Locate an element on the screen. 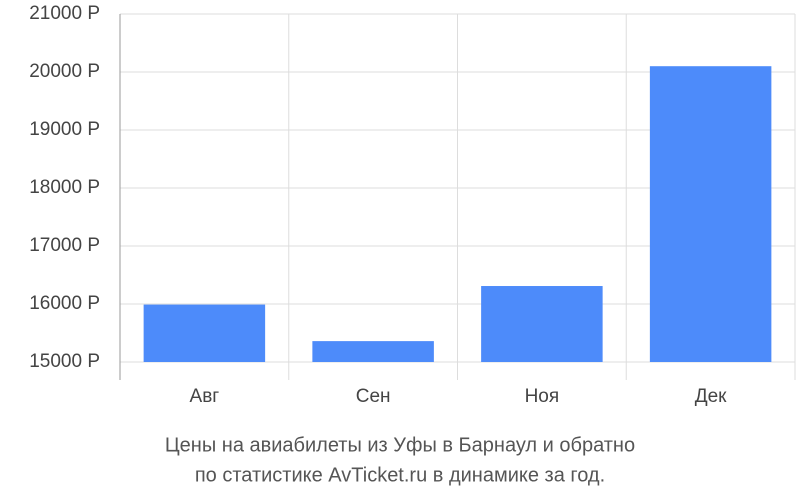 The width and height of the screenshot is (800, 500). x-tick-label: Дек is located at coordinates (711, 396).